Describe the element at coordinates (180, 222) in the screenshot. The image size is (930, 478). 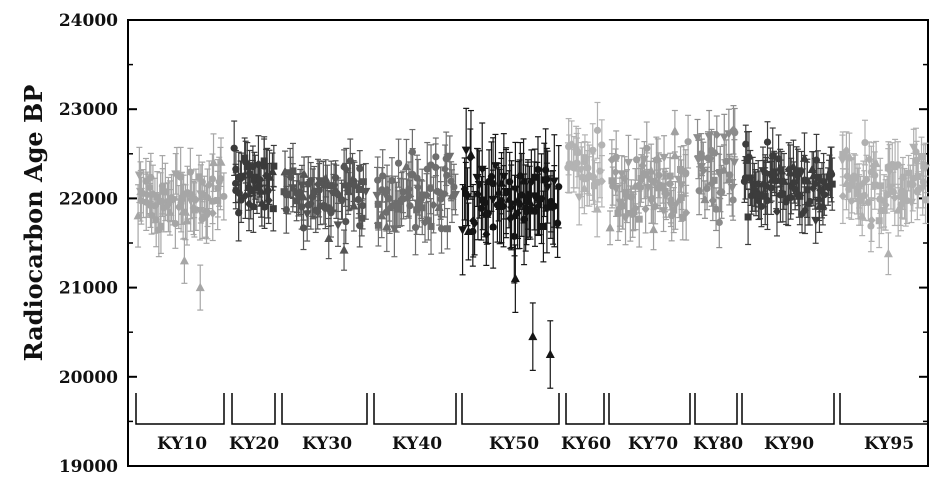
I see `series-KY10` at that location.